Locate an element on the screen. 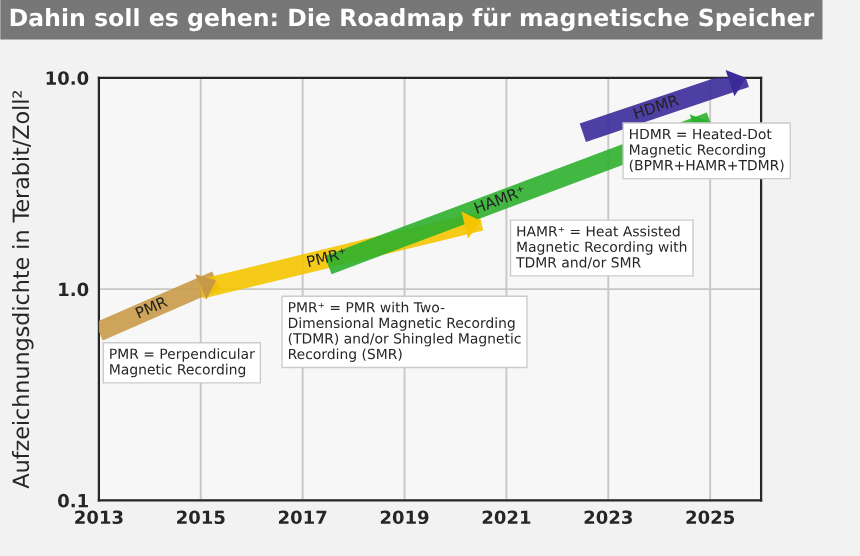 The image size is (860, 556). x-tick-label: 2017 is located at coordinates (302, 517).